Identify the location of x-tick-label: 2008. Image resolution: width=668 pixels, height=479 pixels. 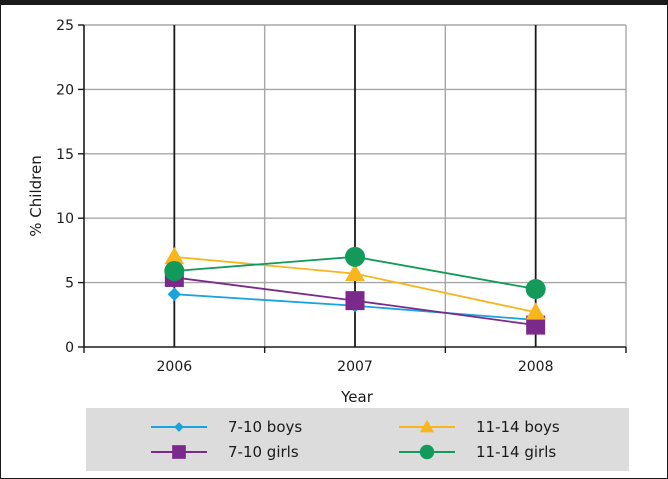
(536, 367).